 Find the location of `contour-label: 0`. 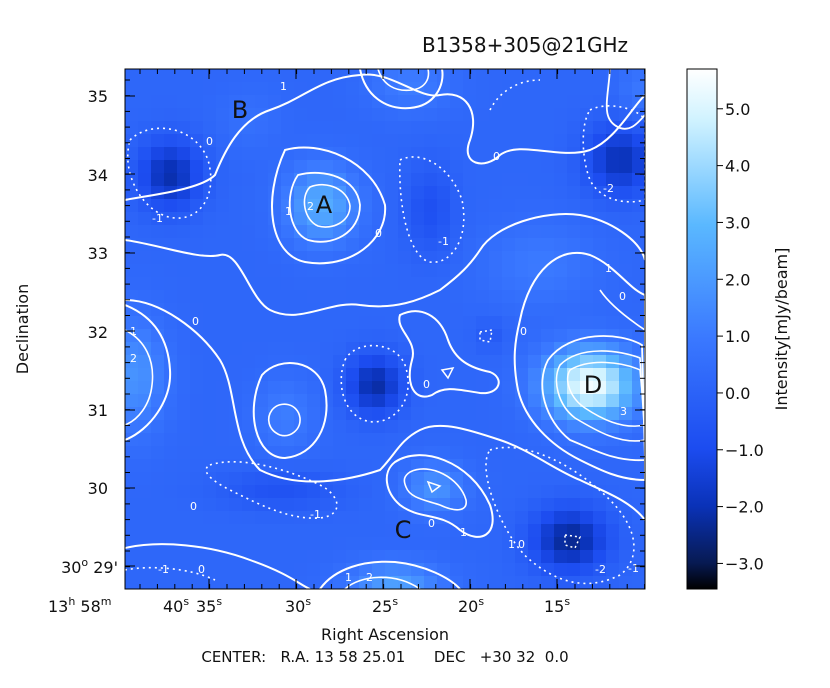

contour-label: 0 is located at coordinates (209, 141).